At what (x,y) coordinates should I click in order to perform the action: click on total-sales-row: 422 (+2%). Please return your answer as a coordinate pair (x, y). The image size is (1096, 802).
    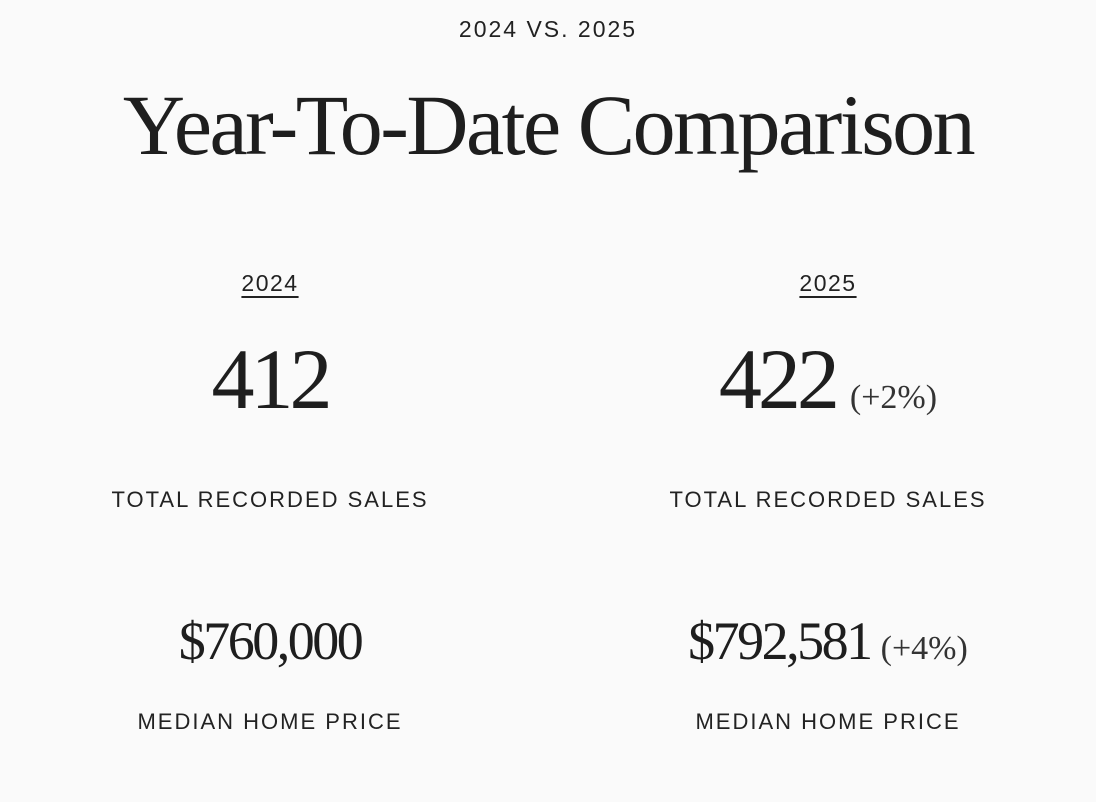
    Looking at the image, I should click on (827, 379).